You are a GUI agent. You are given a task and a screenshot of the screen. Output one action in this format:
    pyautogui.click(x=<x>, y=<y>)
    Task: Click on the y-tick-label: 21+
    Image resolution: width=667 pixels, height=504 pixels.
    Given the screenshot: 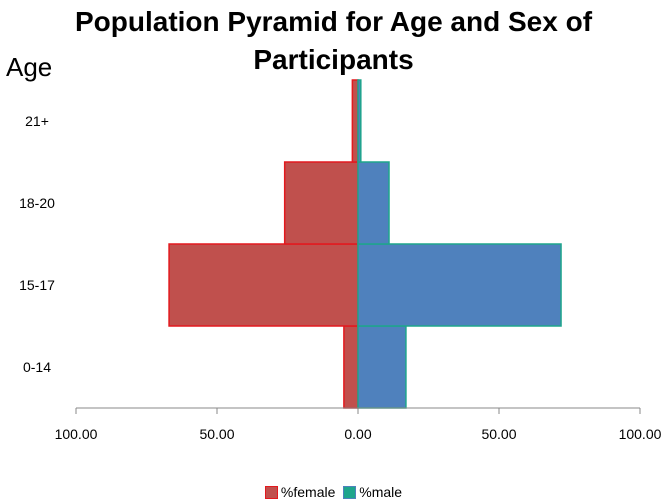 What is the action you would take?
    pyautogui.click(x=37, y=121)
    